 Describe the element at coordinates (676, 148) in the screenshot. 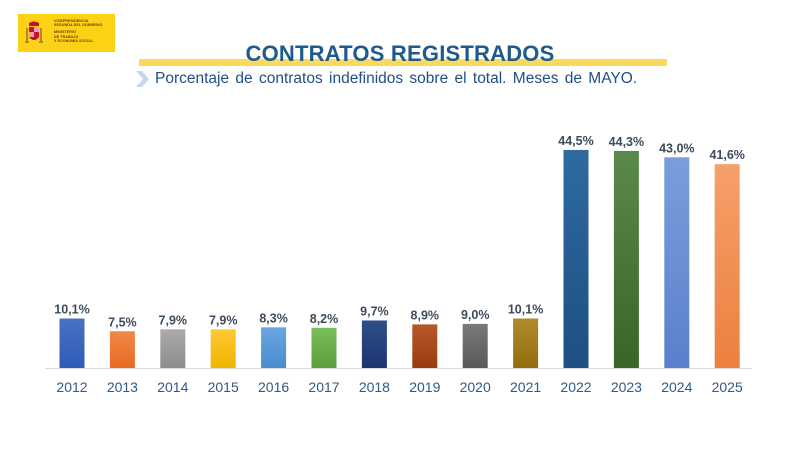

I see `data-label-2024: 43,0%` at that location.